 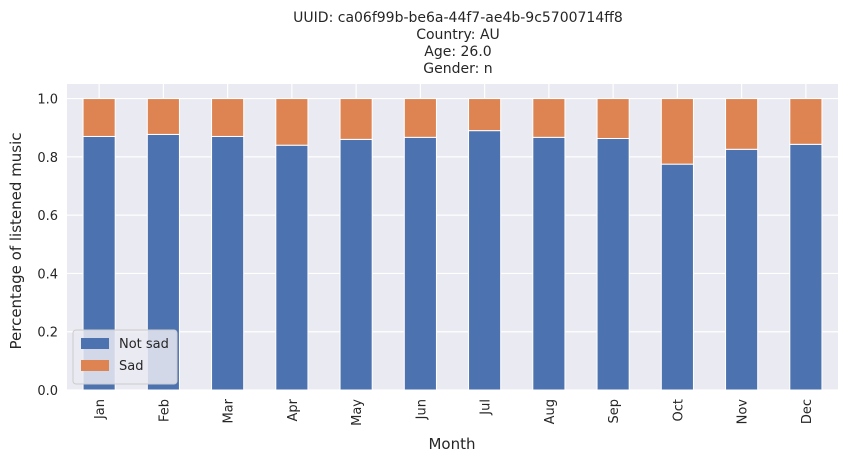 What do you see at coordinates (678, 410) in the screenshot?
I see `x-tick-label: Oct` at bounding box center [678, 410].